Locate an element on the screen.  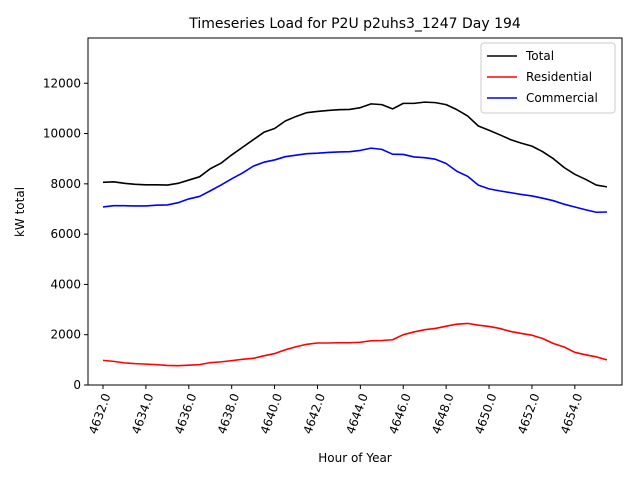
series-line-total is located at coordinates (355, 144).